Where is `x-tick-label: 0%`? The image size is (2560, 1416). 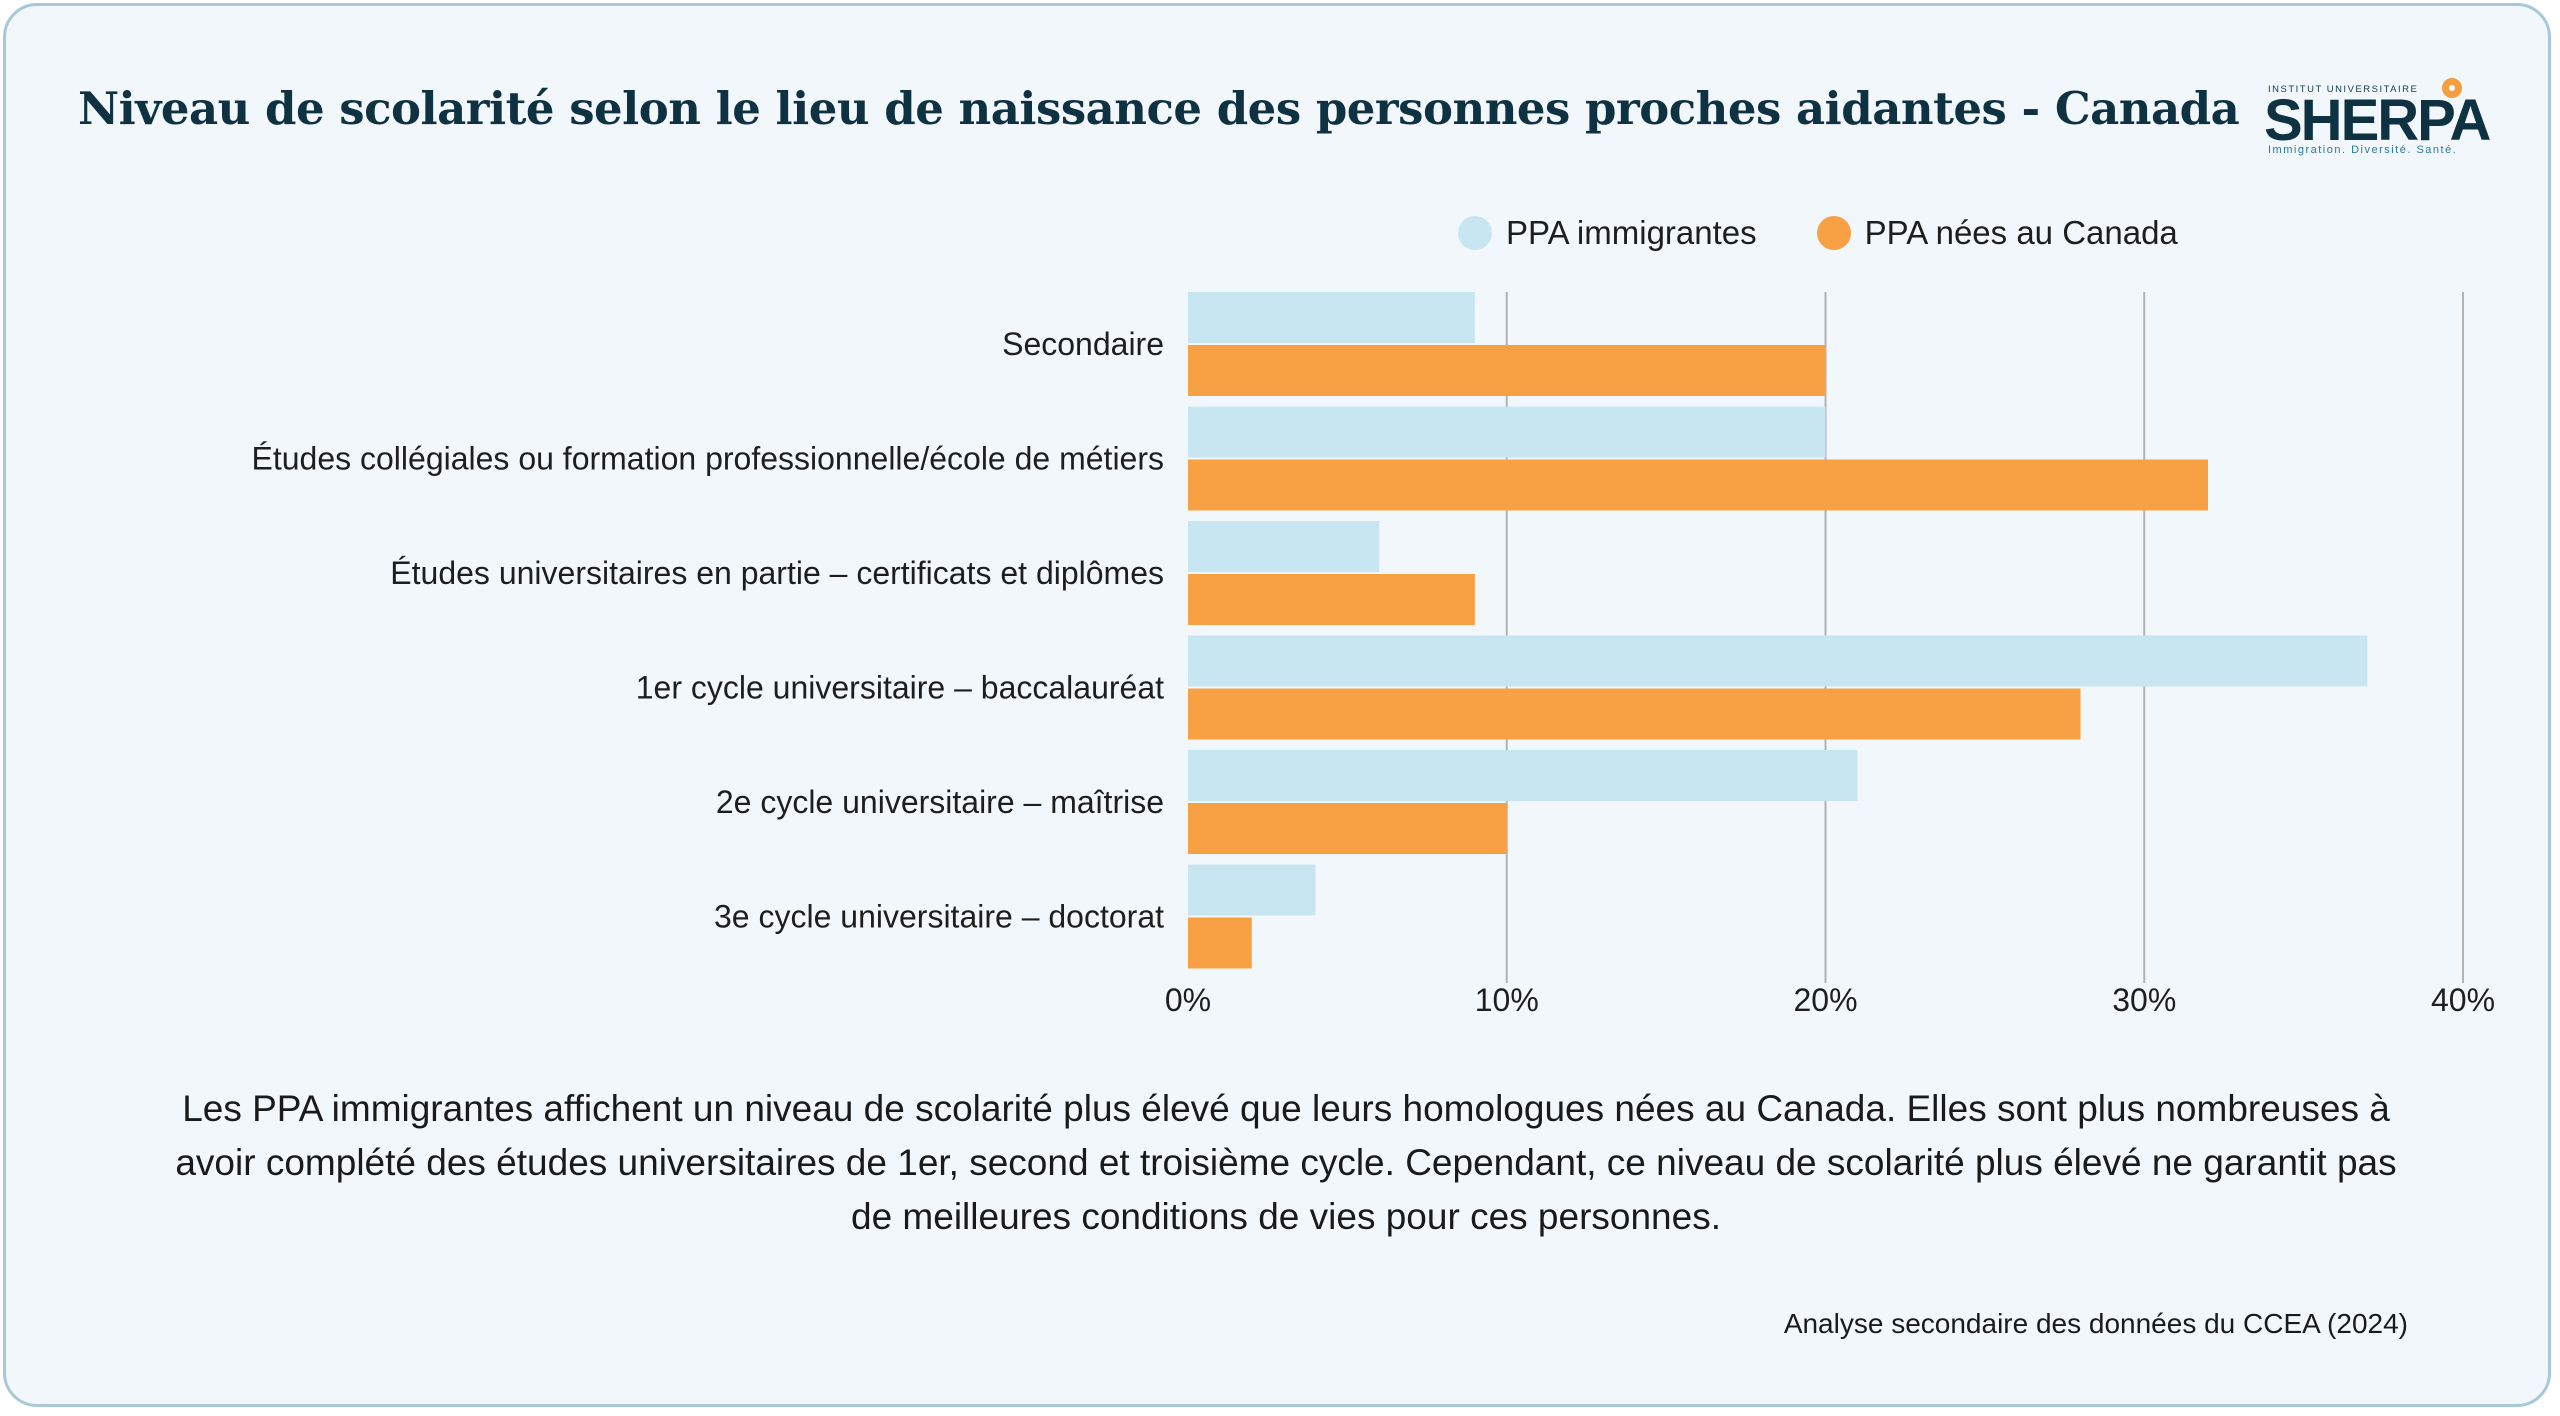
x-tick-label: 0% is located at coordinates (1188, 1000).